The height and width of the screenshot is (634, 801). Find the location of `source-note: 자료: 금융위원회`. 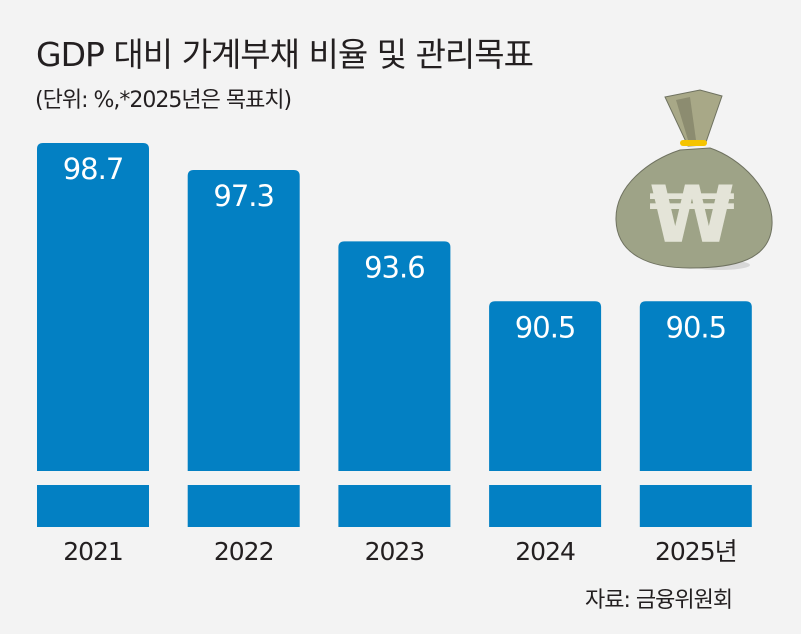

source-note: 자료: 금융위원회 is located at coordinates (659, 600).